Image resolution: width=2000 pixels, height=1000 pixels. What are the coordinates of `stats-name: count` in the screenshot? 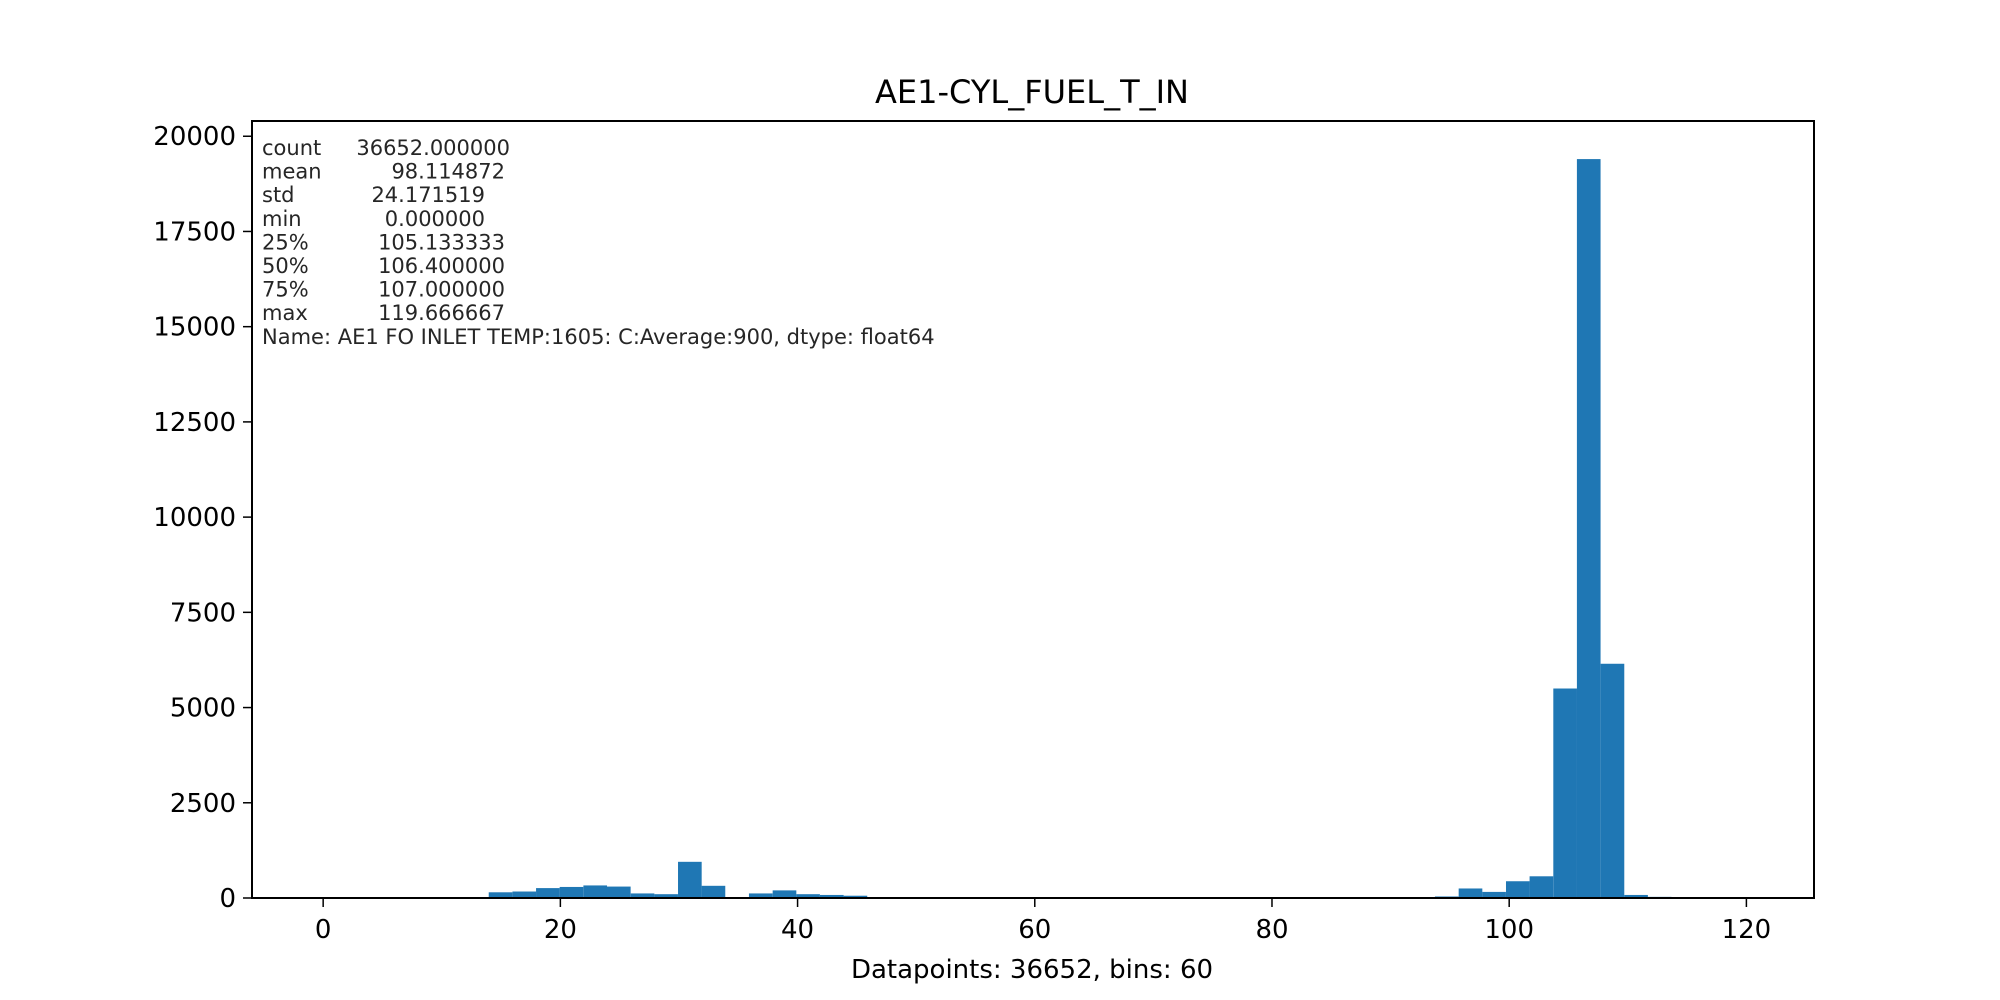 It's located at (291, 148).